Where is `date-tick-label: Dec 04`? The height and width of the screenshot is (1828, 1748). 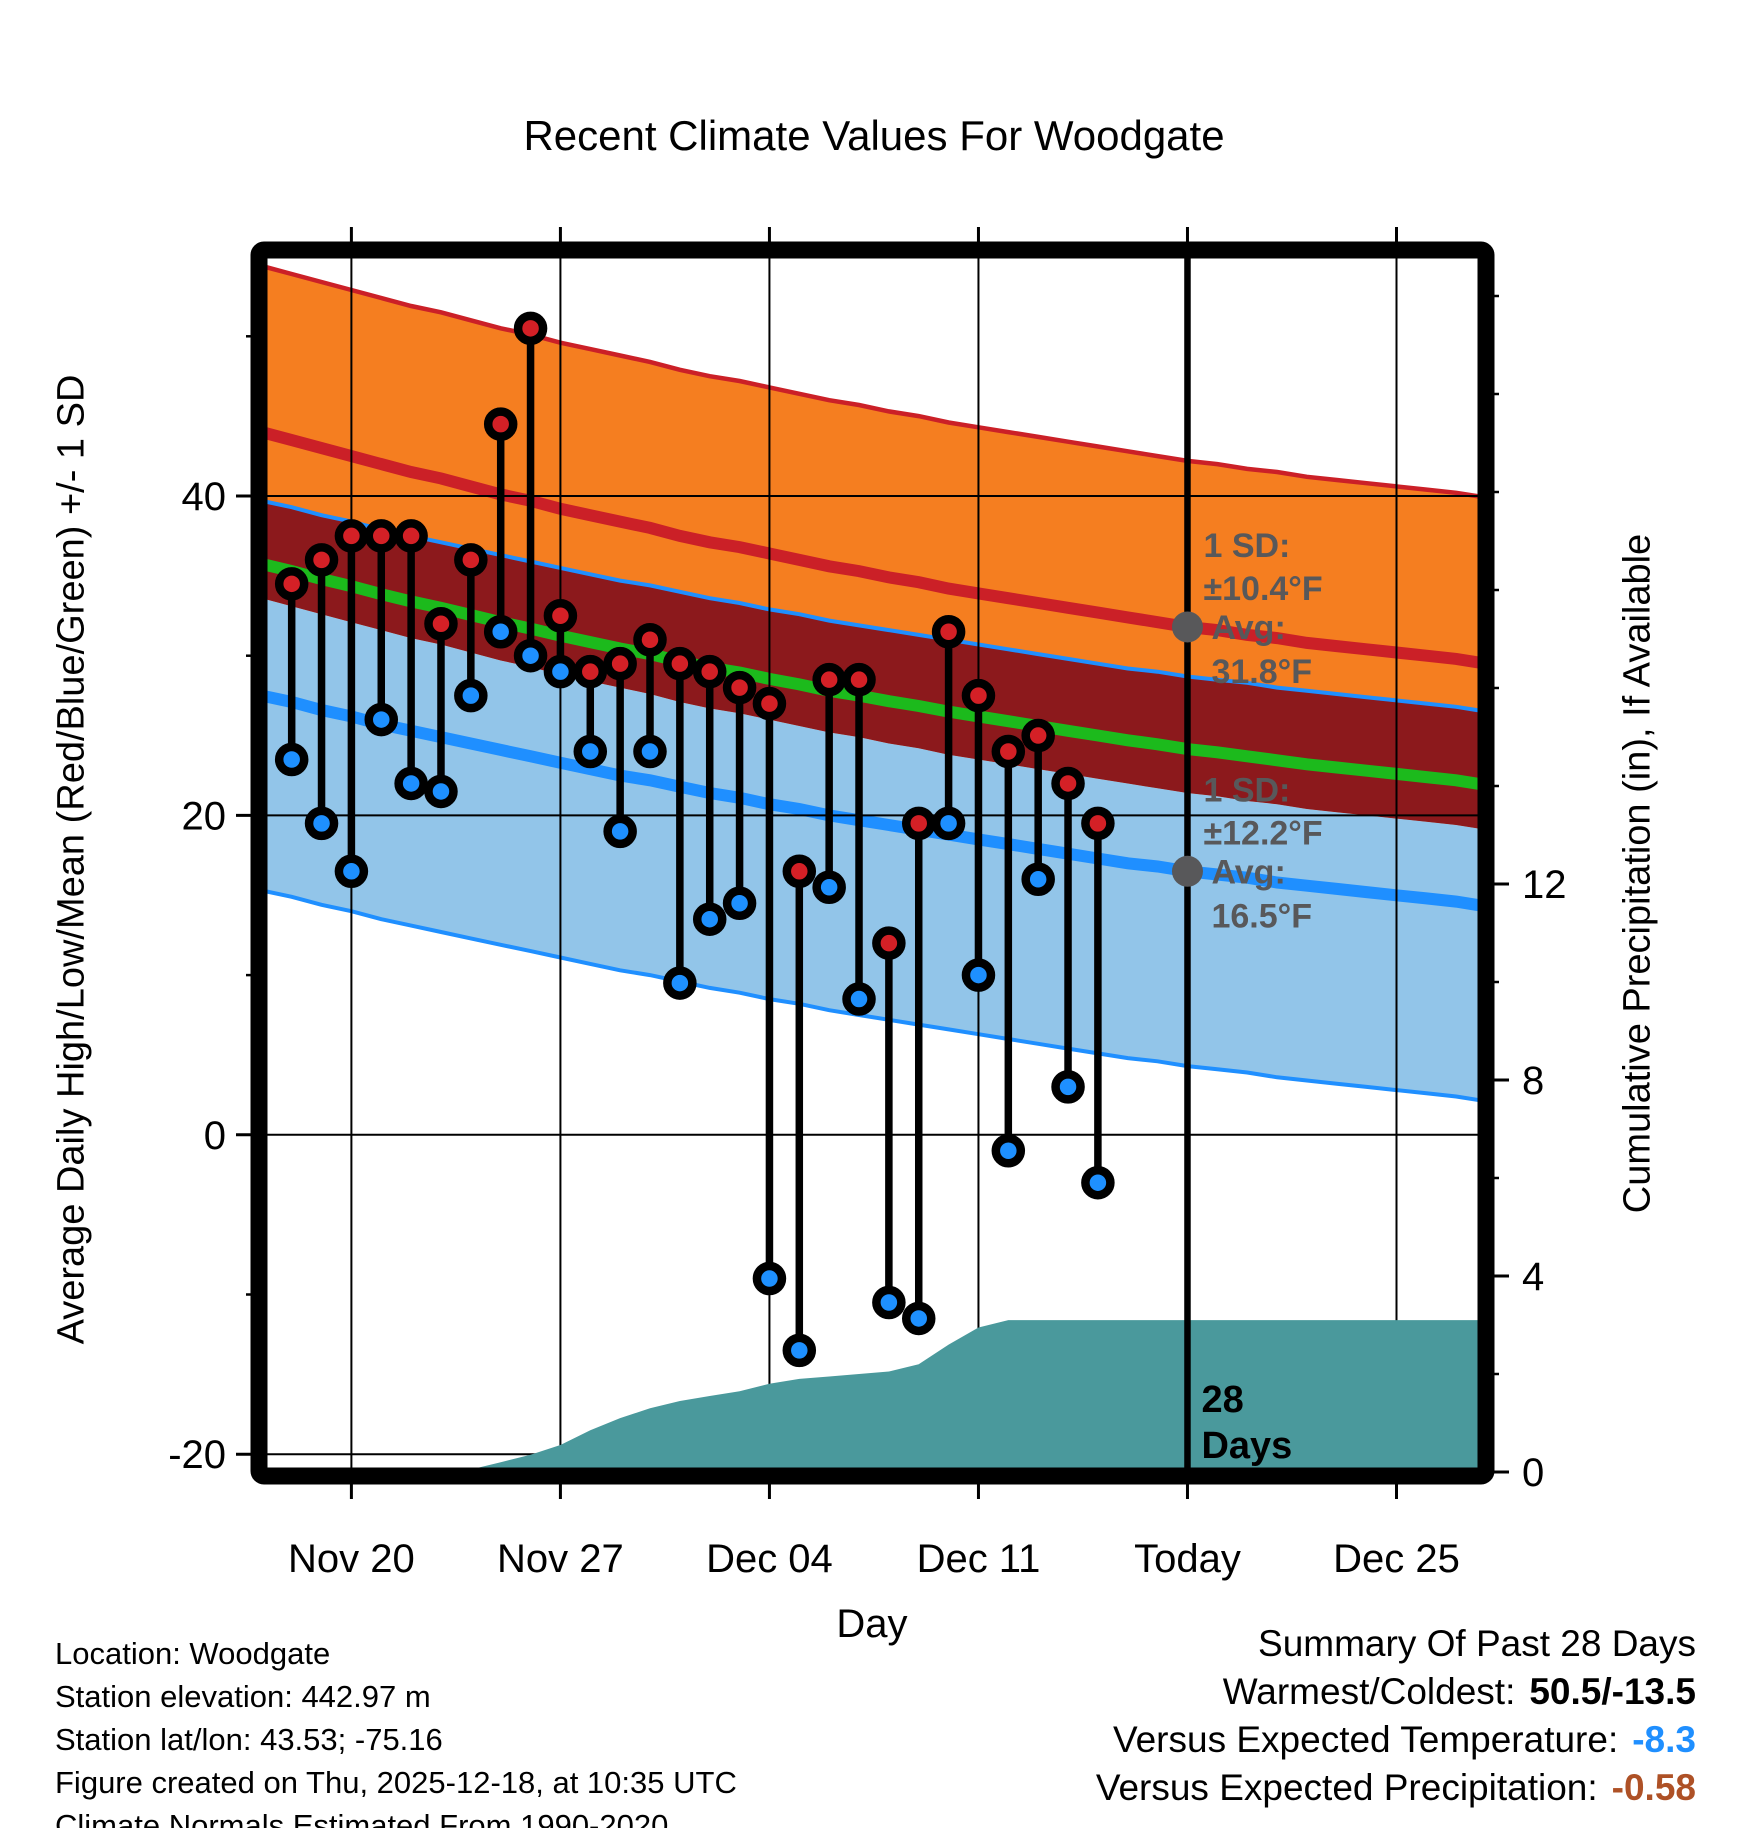 date-tick-label: Dec 04 is located at coordinates (769, 1559).